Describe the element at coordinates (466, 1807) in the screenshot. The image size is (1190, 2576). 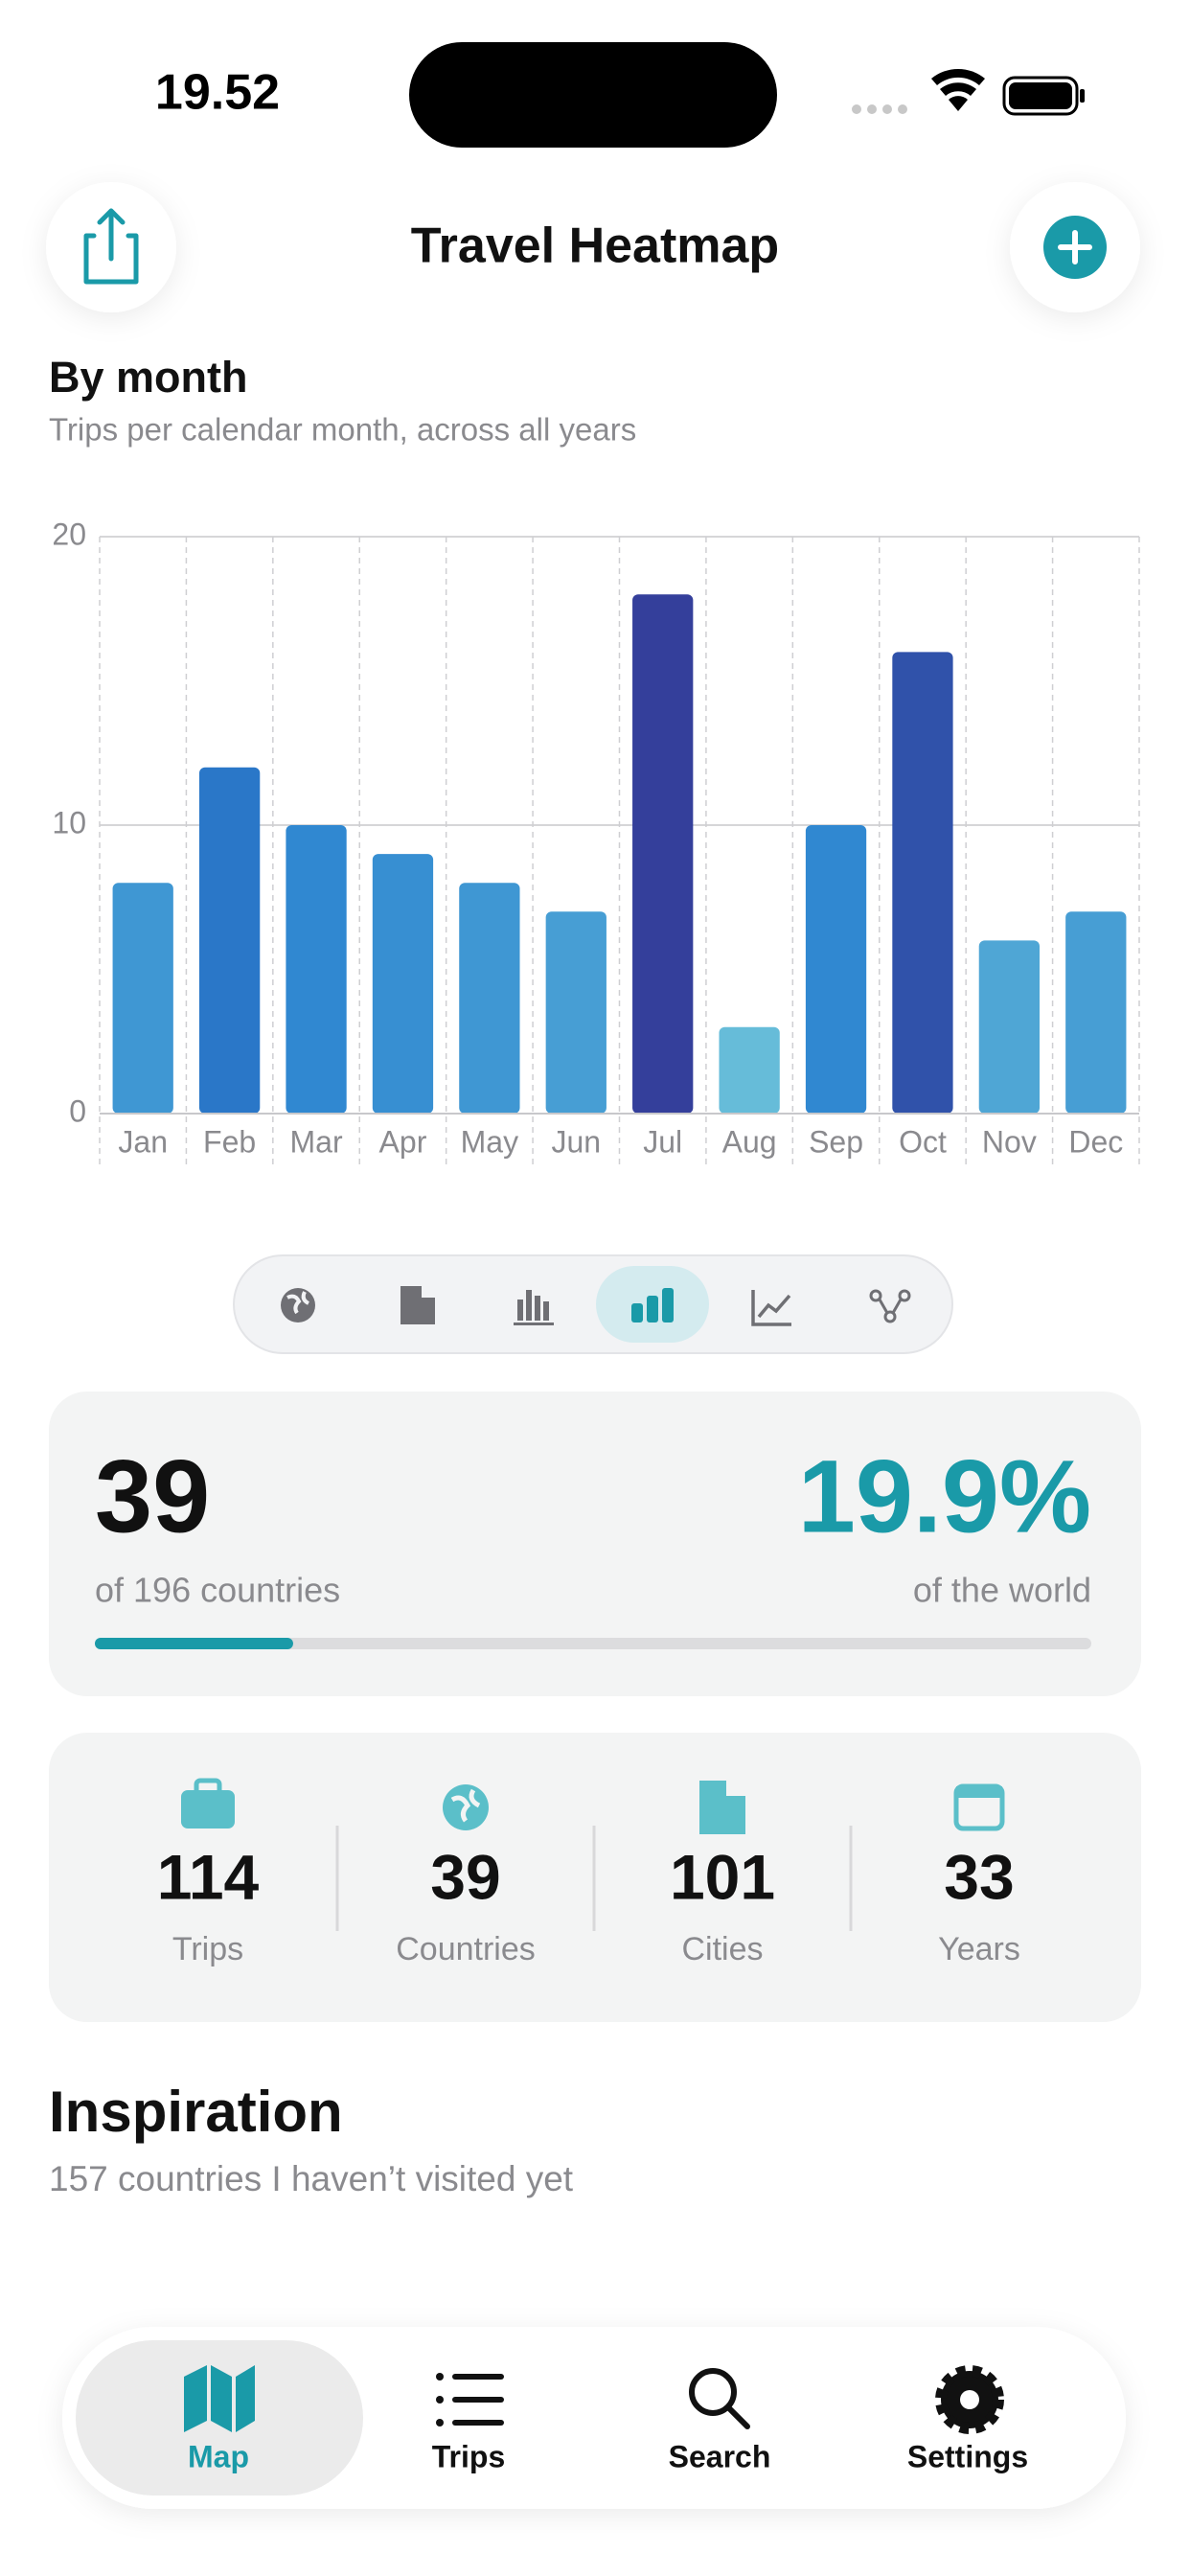
I see `countries-icon` at that location.